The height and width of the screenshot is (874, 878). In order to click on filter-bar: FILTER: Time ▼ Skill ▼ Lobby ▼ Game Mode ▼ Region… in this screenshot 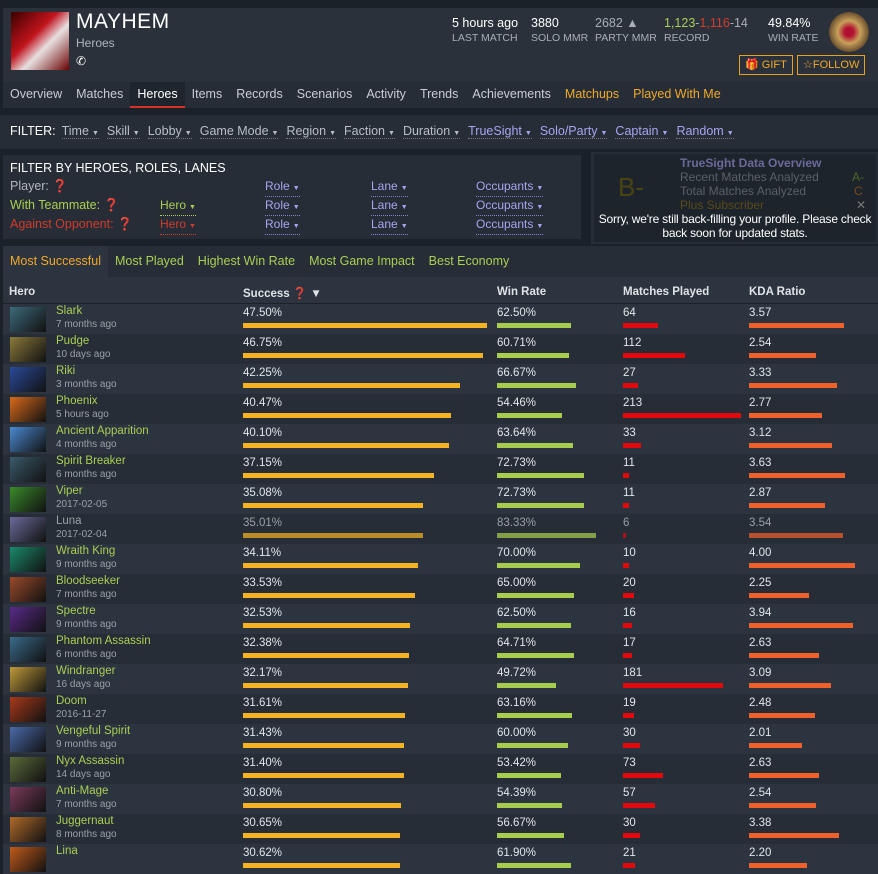, I will do `click(439, 132)`.